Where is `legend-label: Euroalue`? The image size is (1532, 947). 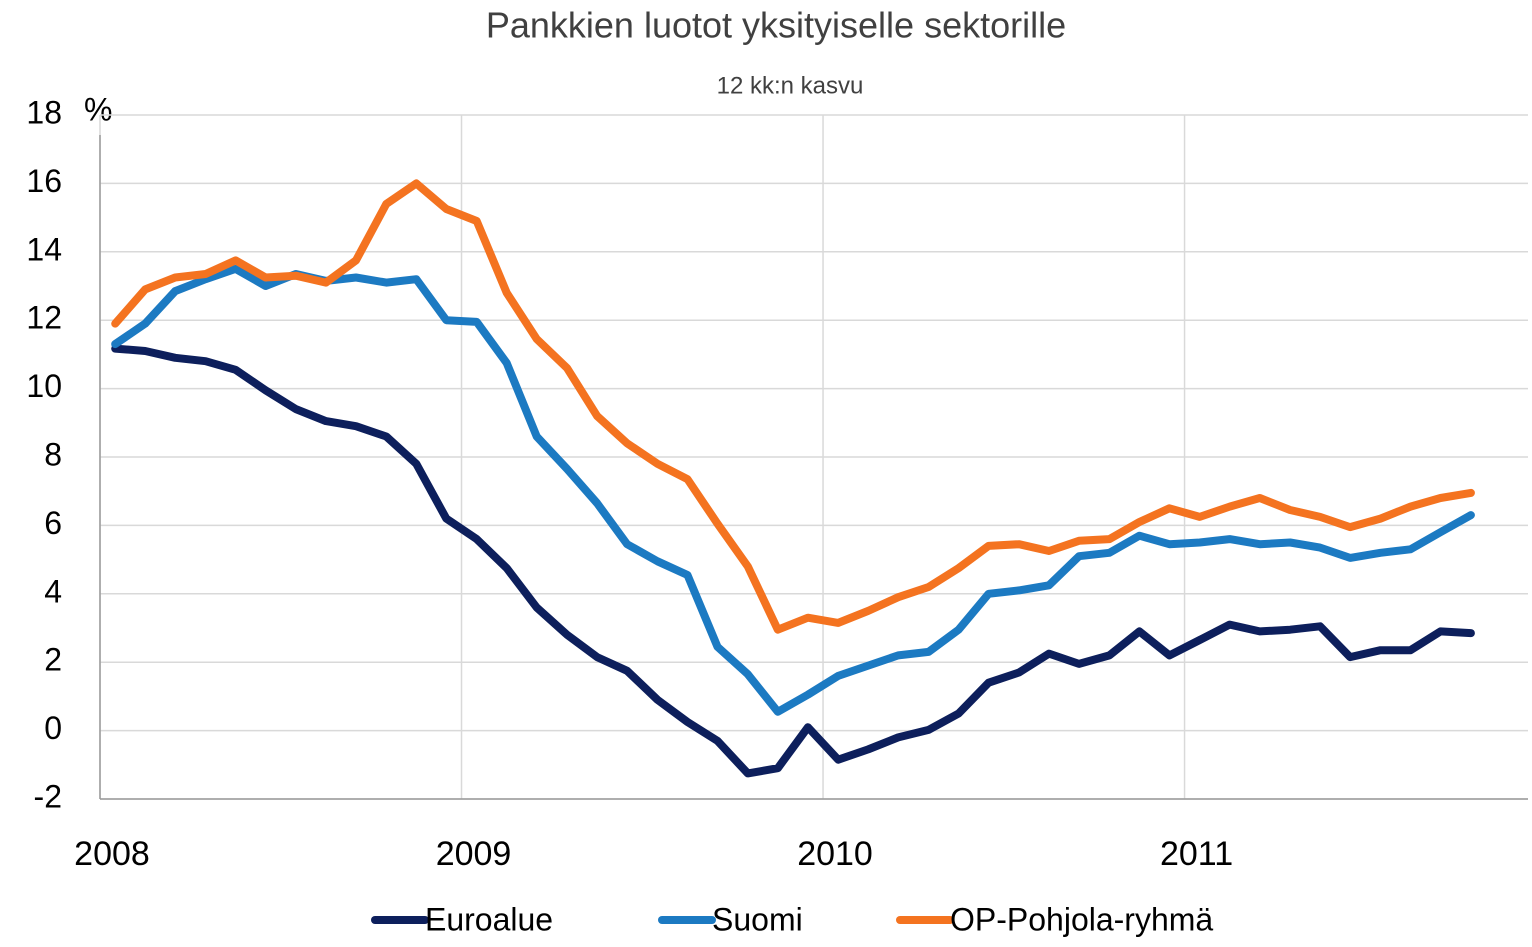 legend-label: Euroalue is located at coordinates (489, 919).